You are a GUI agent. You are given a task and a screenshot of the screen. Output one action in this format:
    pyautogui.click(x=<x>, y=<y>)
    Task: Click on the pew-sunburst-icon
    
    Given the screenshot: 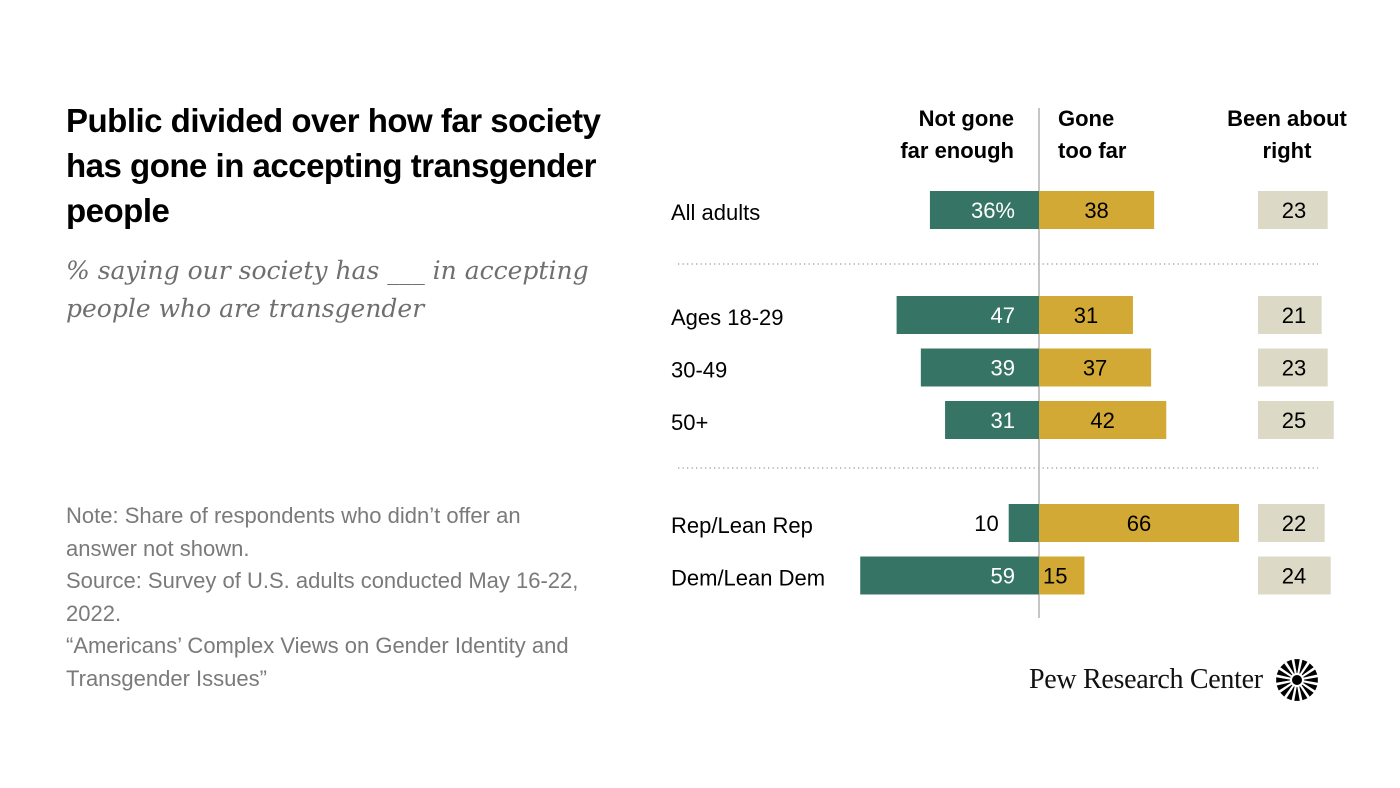 What is the action you would take?
    pyautogui.click(x=1296, y=680)
    